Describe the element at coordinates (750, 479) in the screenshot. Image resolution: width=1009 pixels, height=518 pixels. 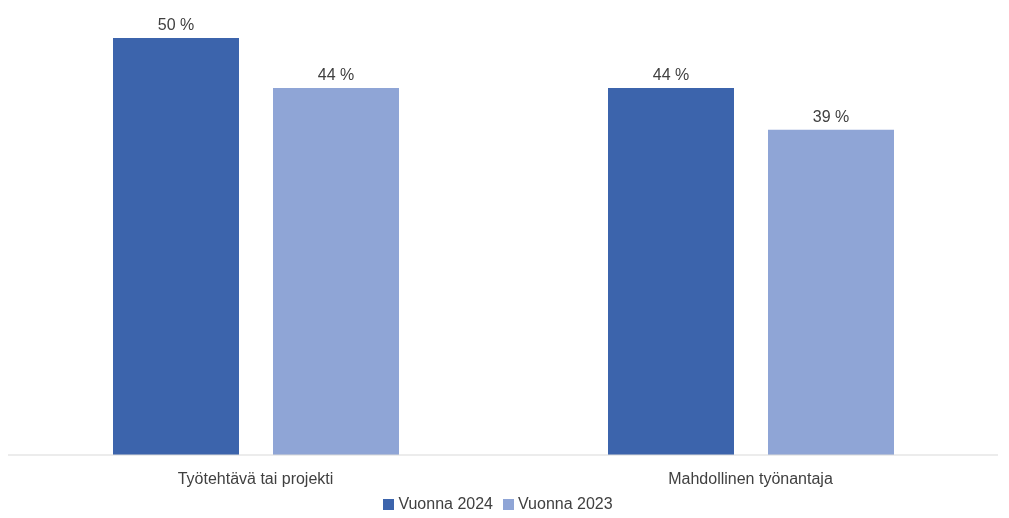
I see `x-tick-label: Mahdollinen työnantaja` at that location.